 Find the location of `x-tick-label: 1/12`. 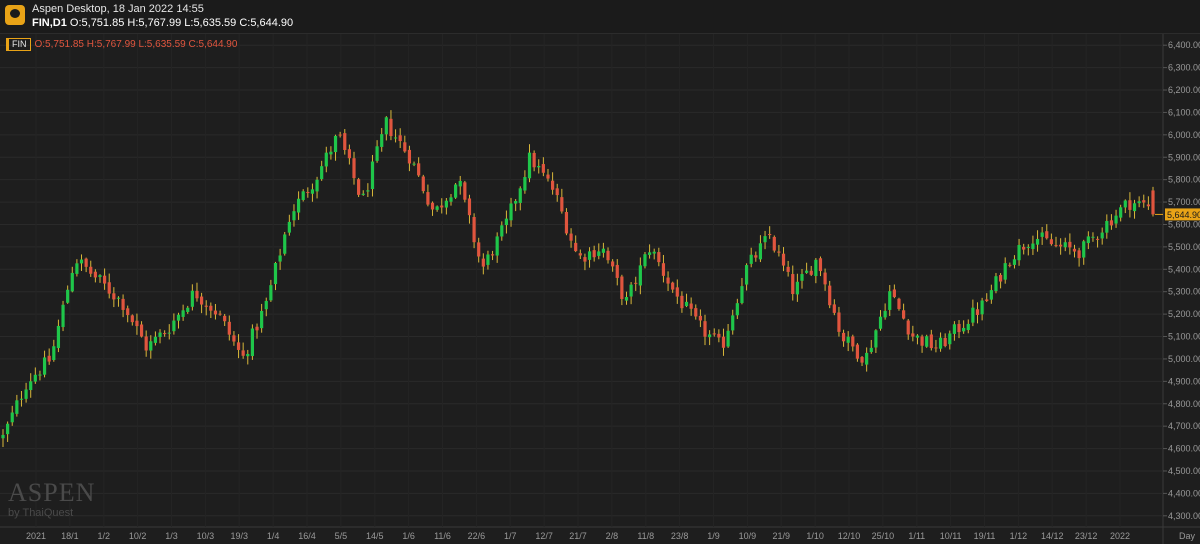

x-tick-label: 1/12 is located at coordinates (1019, 536).